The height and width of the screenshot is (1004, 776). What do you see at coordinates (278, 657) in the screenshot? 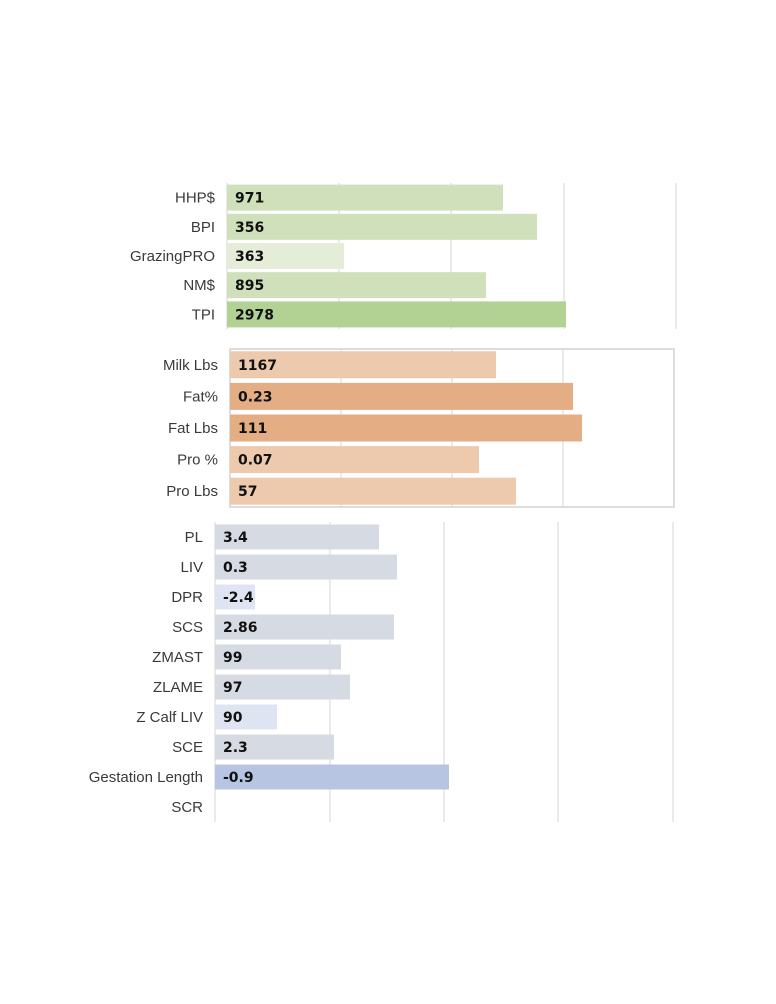
I see `bar-zmast` at bounding box center [278, 657].